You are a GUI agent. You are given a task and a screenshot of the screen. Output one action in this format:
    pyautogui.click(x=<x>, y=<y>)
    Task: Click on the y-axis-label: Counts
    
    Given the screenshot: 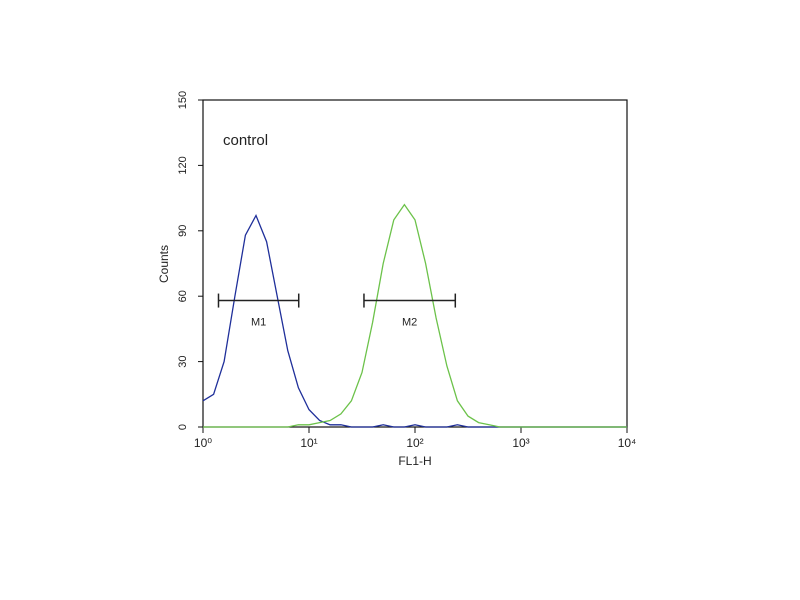 What is the action you would take?
    pyautogui.click(x=164, y=264)
    